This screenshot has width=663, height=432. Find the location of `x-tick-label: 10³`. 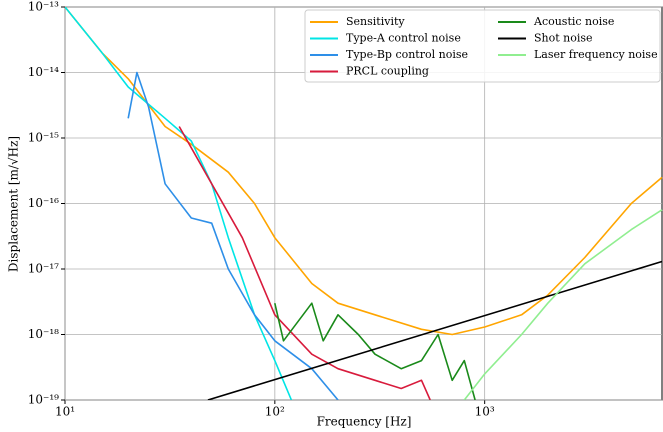

x-tick-label: 10³ is located at coordinates (485, 412).